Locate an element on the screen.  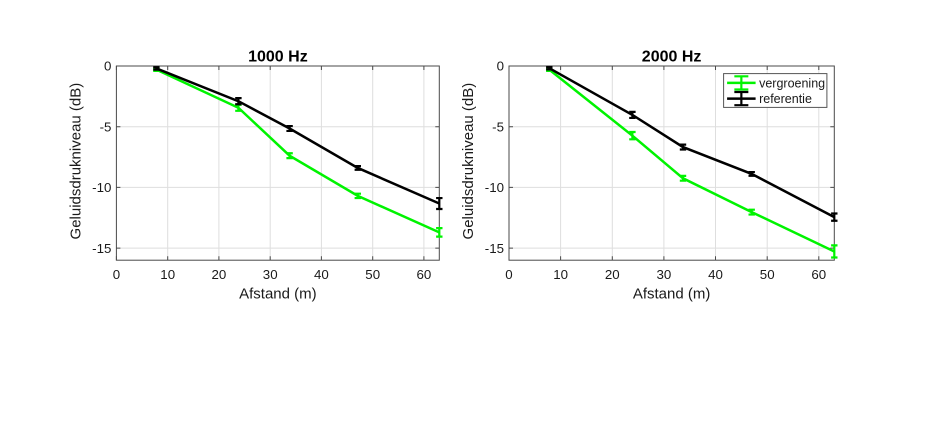
svg-text: 1000 Hz is located at coordinates (278, 57).